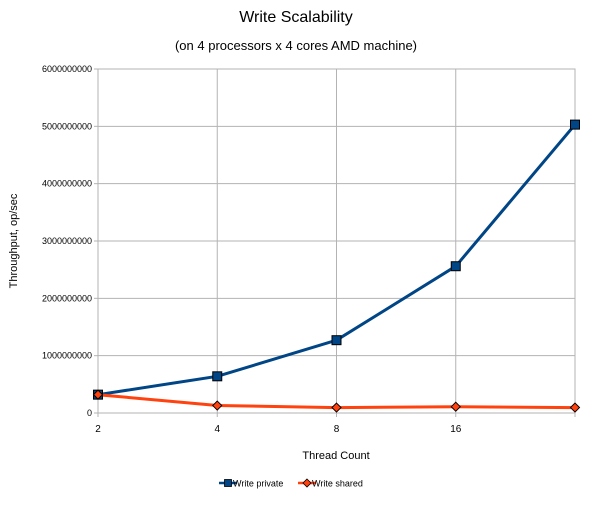  Describe the element at coordinates (89, 413) in the screenshot. I see `y-tick-label: 0` at that location.